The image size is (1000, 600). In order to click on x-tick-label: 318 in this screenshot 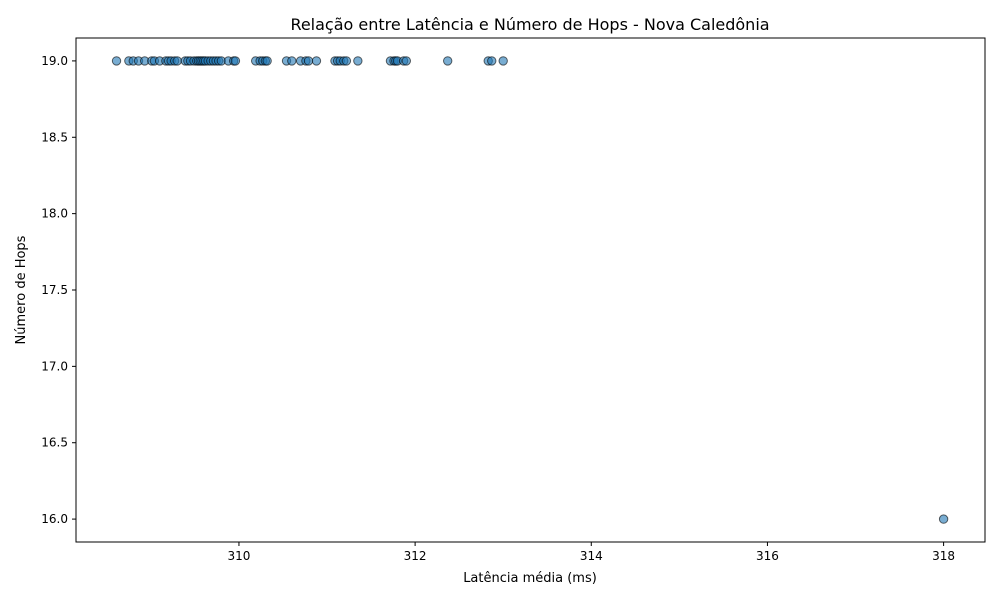, I will do `click(943, 556)`.